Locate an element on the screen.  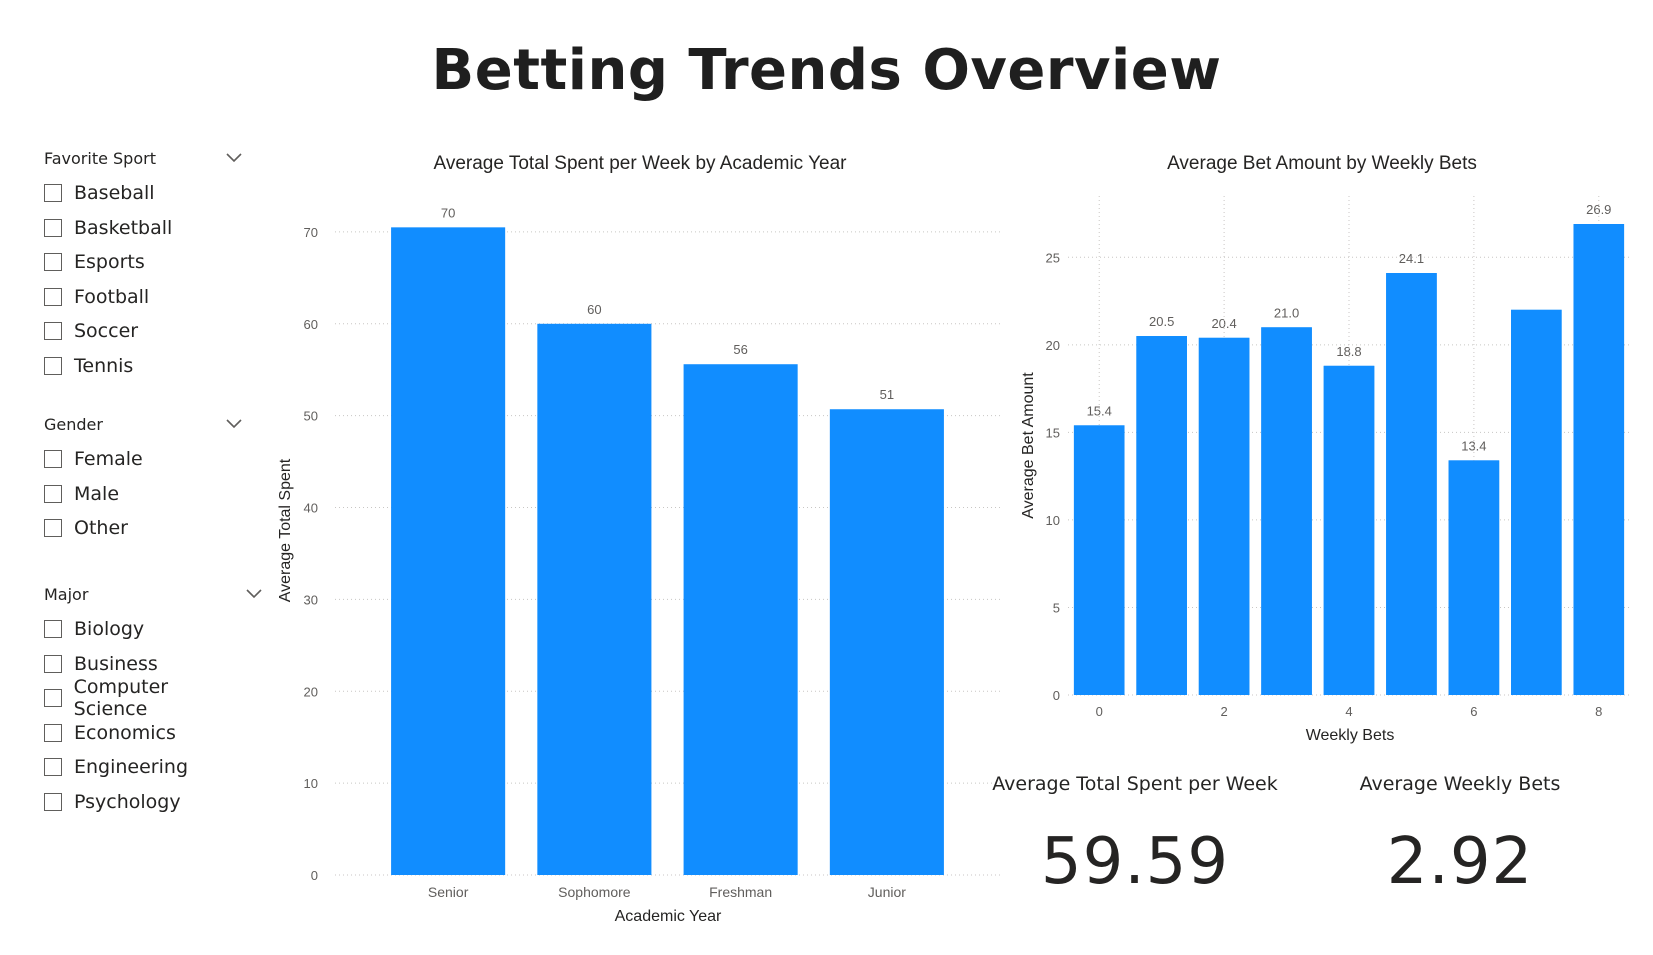
slicer-item-label: Football is located at coordinates (112, 296).